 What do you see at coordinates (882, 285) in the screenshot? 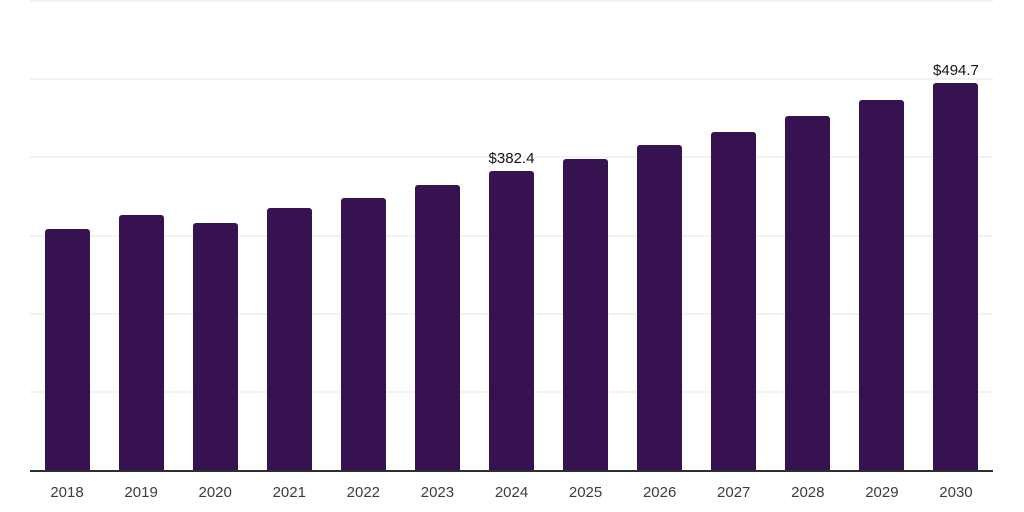
I see `bar-2029` at bounding box center [882, 285].